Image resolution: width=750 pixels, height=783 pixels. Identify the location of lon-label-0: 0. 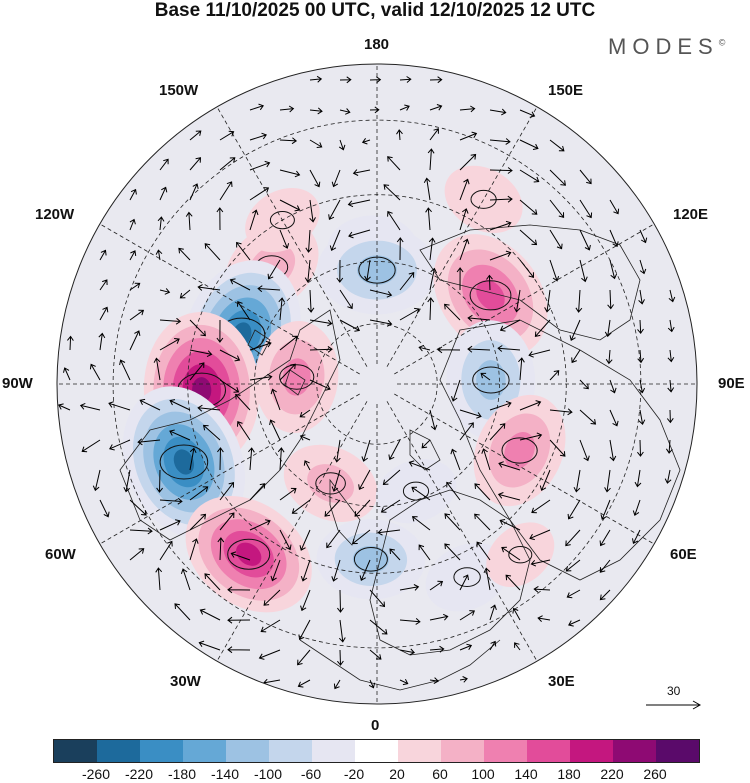
(375, 725).